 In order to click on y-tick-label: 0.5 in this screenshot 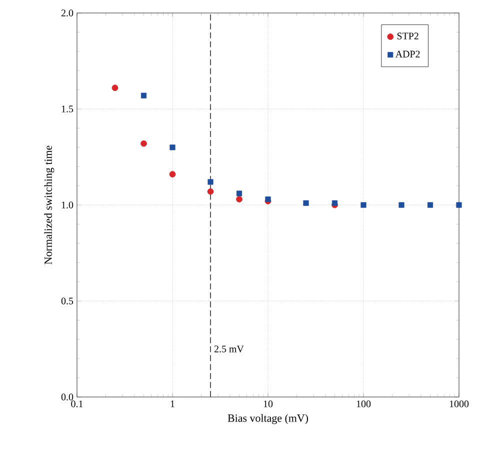, I will do `click(67, 301)`.